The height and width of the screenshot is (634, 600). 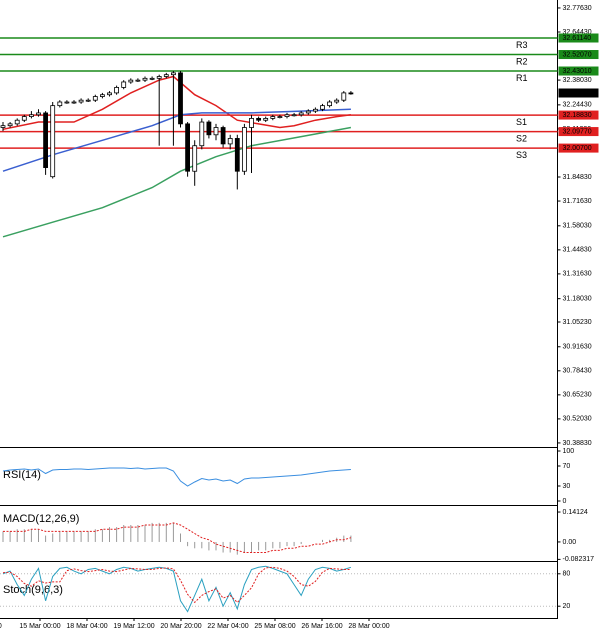 I want to click on stoch-k, so click(x=177, y=589).